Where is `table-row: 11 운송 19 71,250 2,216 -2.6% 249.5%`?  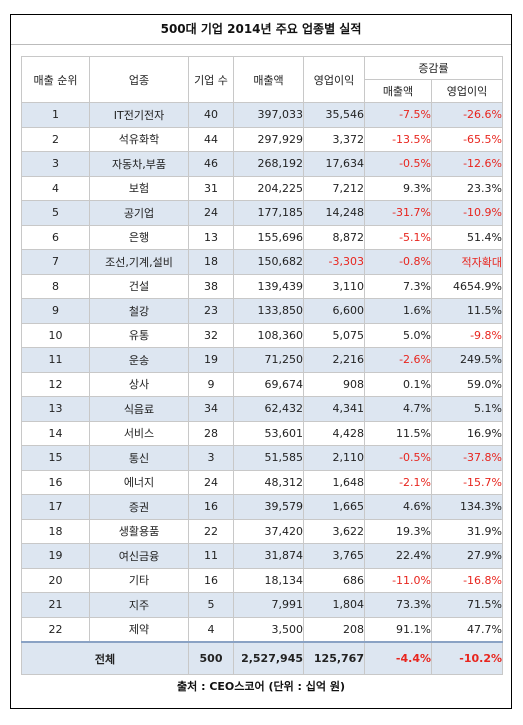 table-row: 11 운송 19 71,250 2,216 -2.6% 249.5% is located at coordinates (262, 360).